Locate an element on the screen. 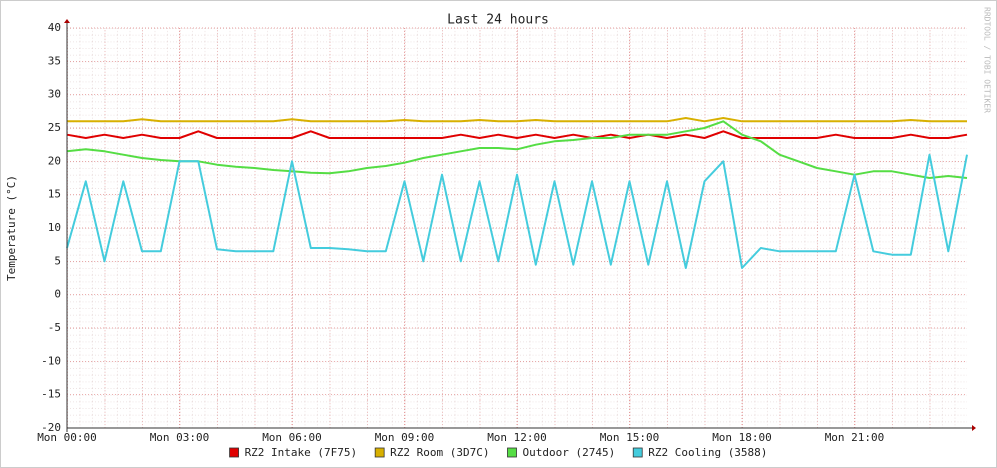 The image size is (997, 468). legend-item: RZ2 Room (3D7C) is located at coordinates (432, 452).